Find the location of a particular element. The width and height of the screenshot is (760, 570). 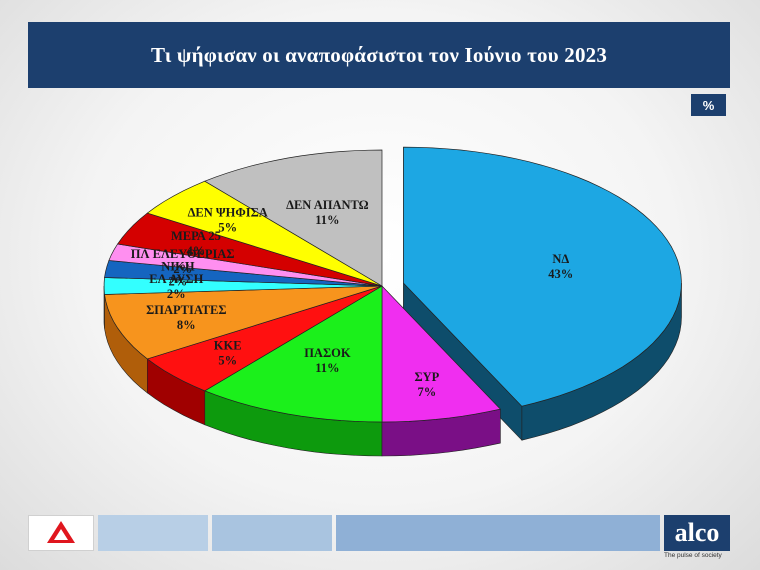

slice-label-name: ΚΚΕ is located at coordinates (228, 346).